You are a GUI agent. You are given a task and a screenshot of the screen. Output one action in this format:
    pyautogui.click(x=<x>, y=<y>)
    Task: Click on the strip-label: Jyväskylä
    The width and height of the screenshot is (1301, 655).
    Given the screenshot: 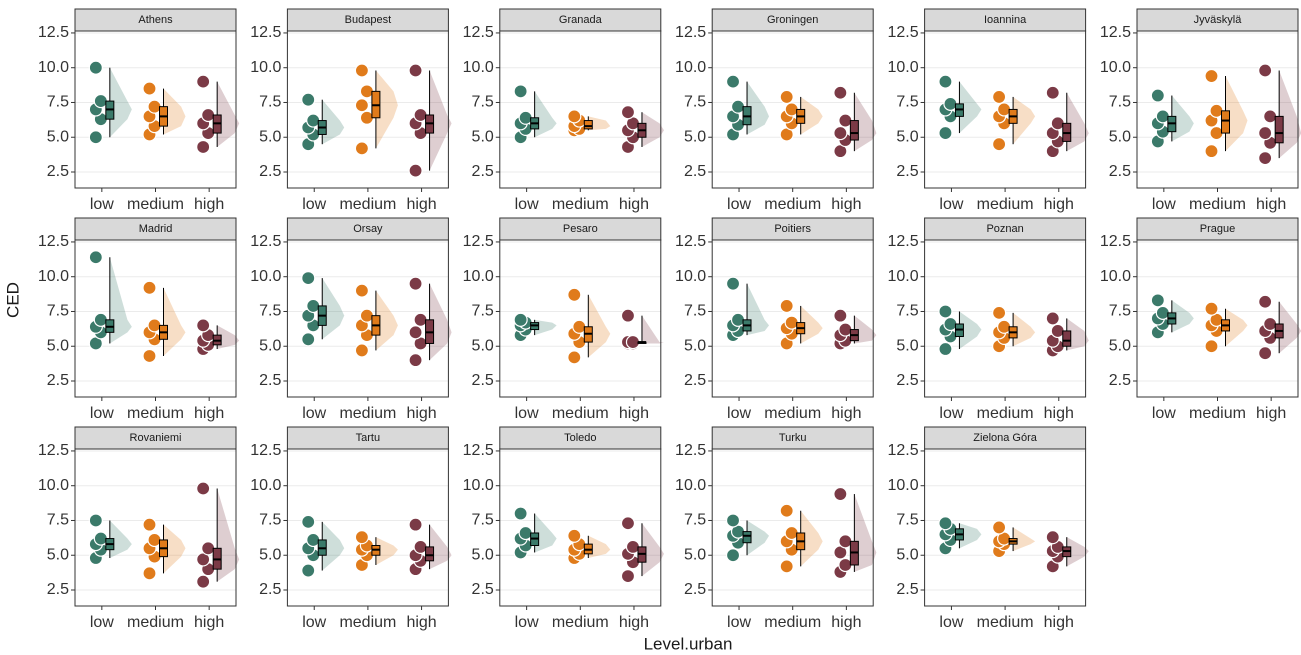 What is the action you would take?
    pyautogui.click(x=1218, y=20)
    